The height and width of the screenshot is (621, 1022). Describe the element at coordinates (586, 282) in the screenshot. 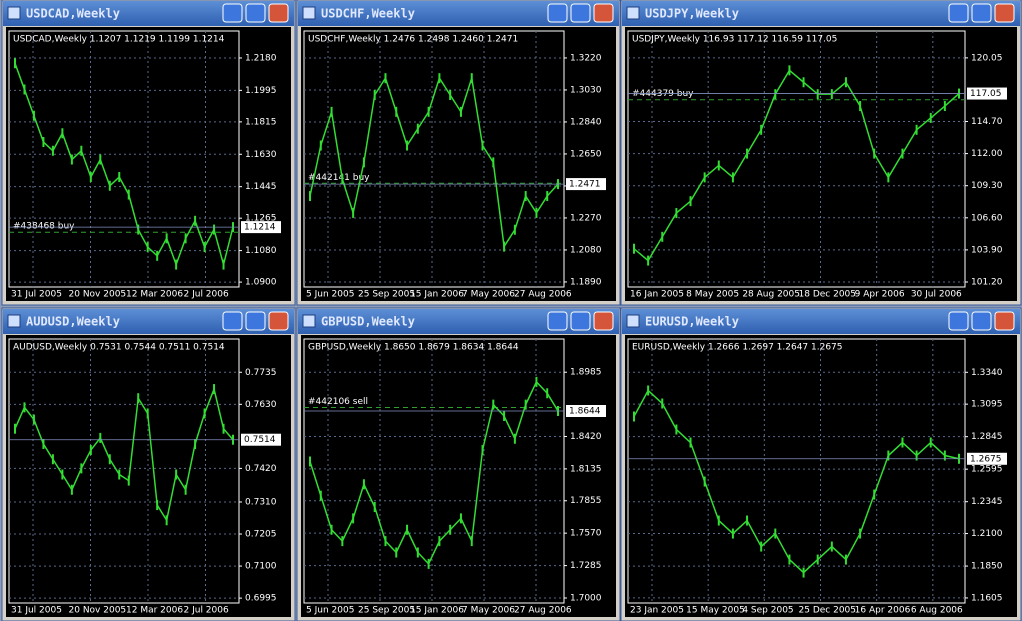

I see `y-tick-label: 1.1890` at that location.